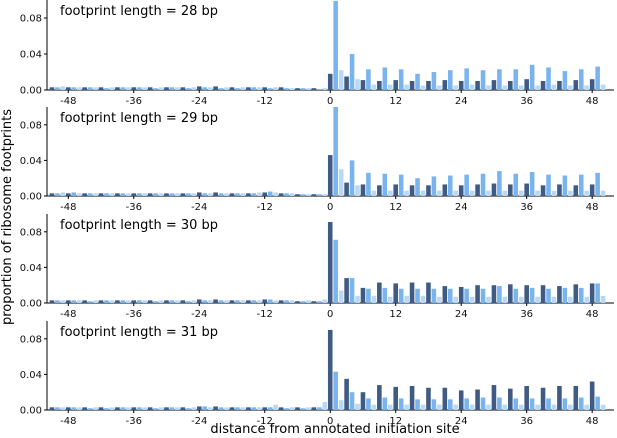  What do you see at coordinates (401, 79) in the screenshot?
I see `bar-frame-1-x13` at bounding box center [401, 79].